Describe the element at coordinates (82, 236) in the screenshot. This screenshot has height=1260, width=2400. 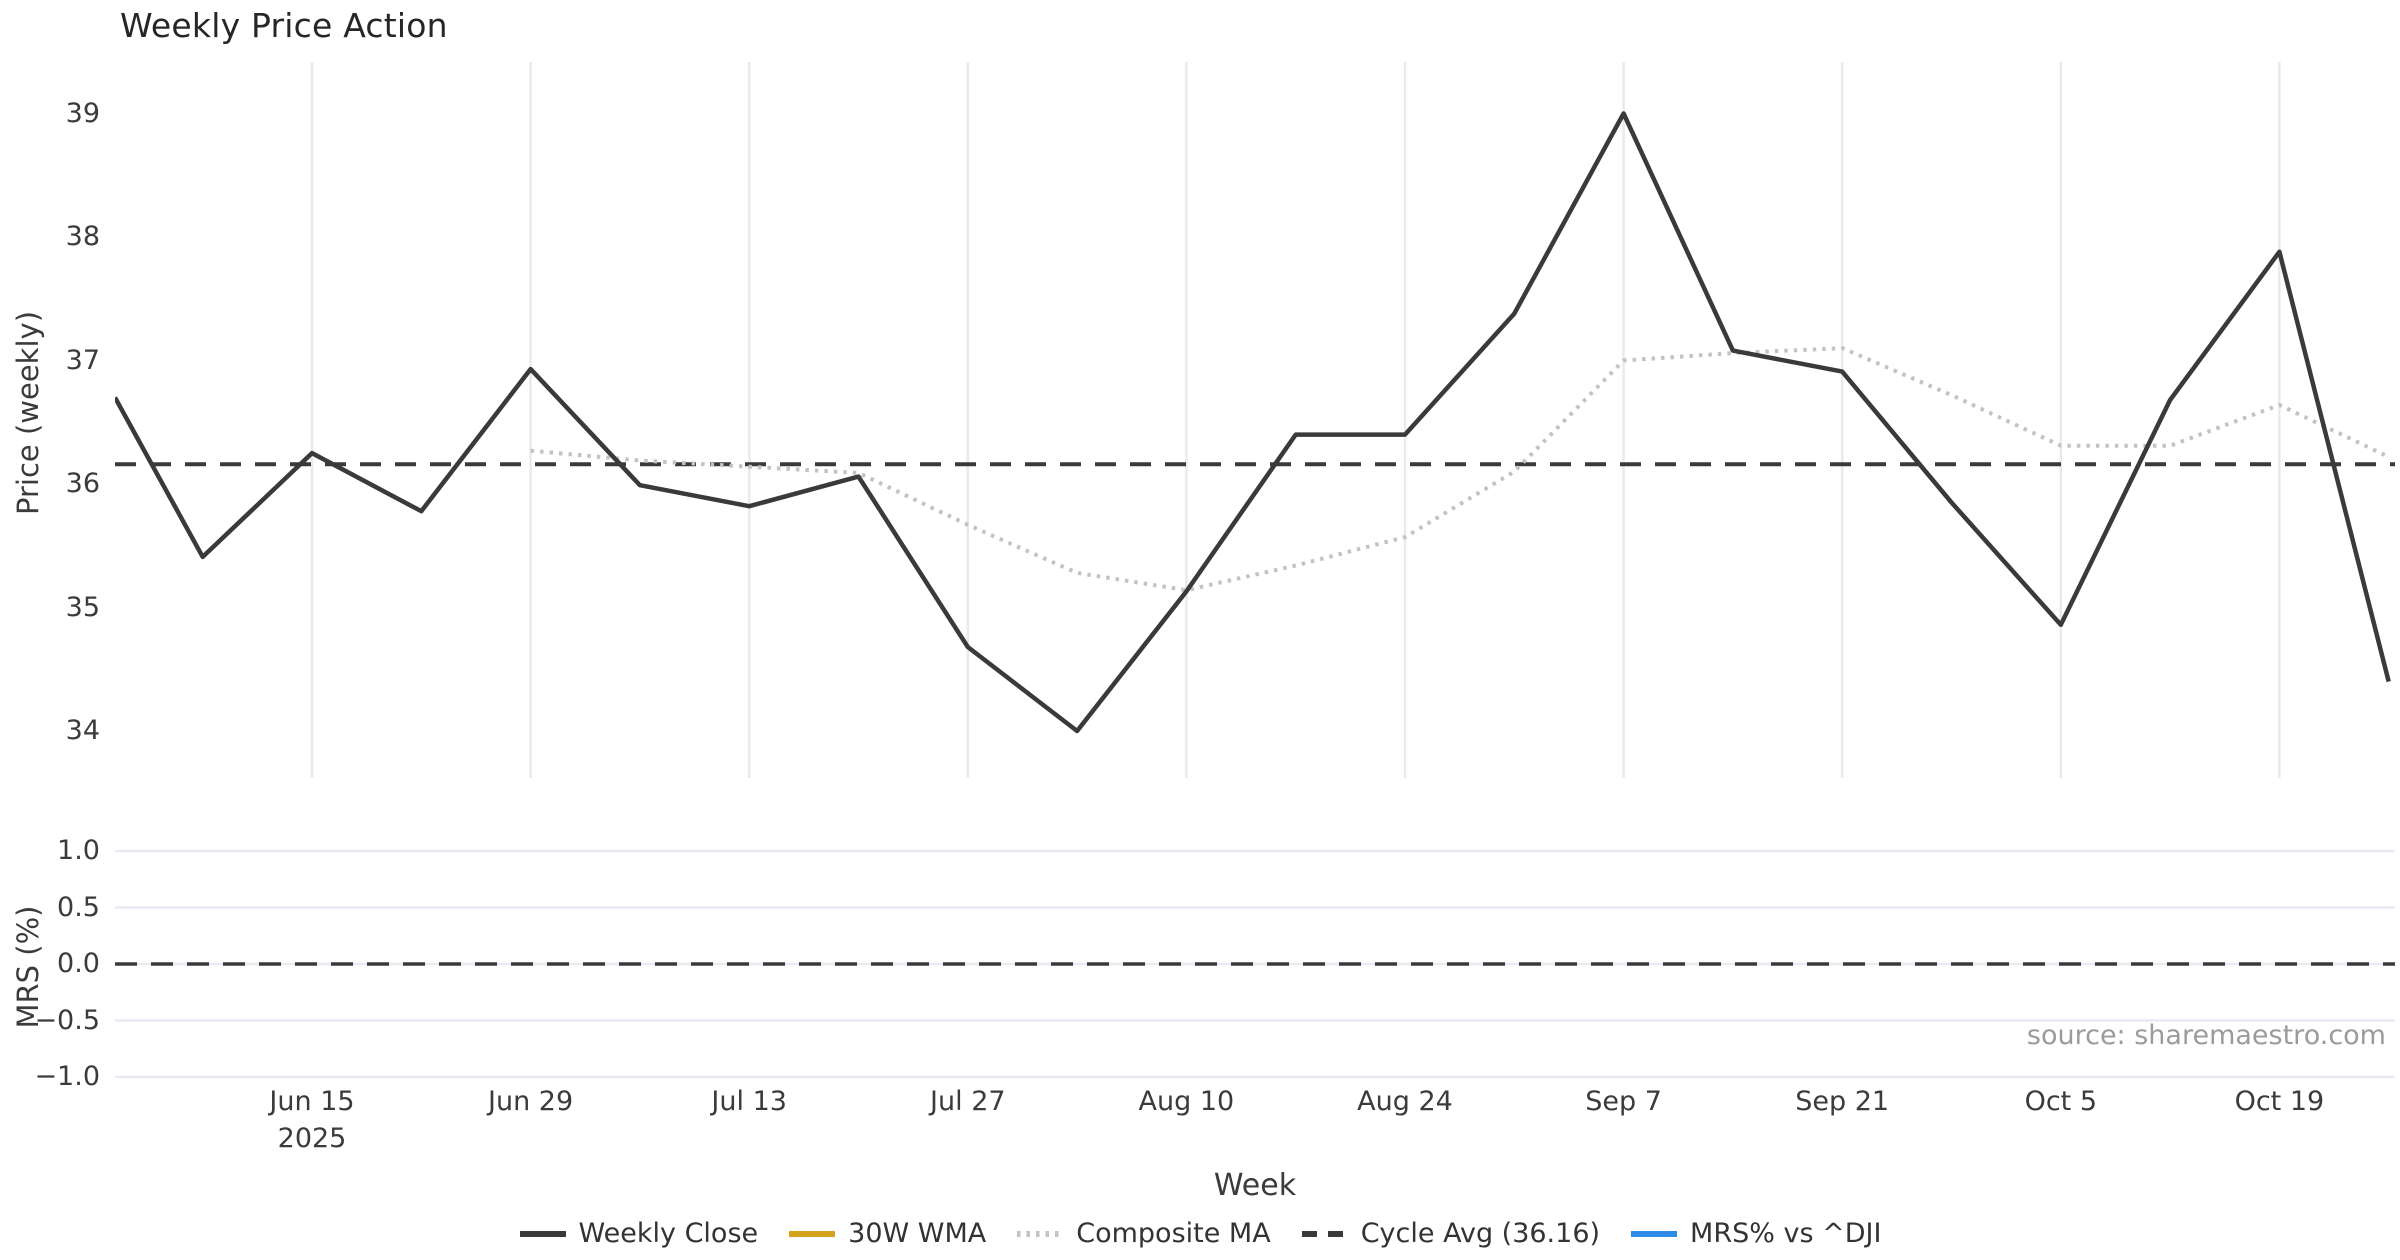
I see `price-ytick-label: 38` at that location.